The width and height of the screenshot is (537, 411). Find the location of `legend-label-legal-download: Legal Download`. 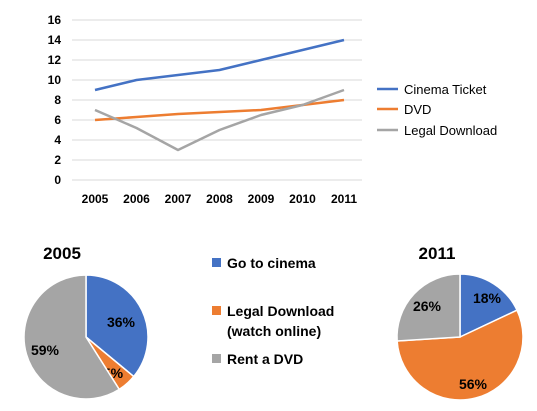

legend-label-legal-download: Legal Download is located at coordinates (450, 130).